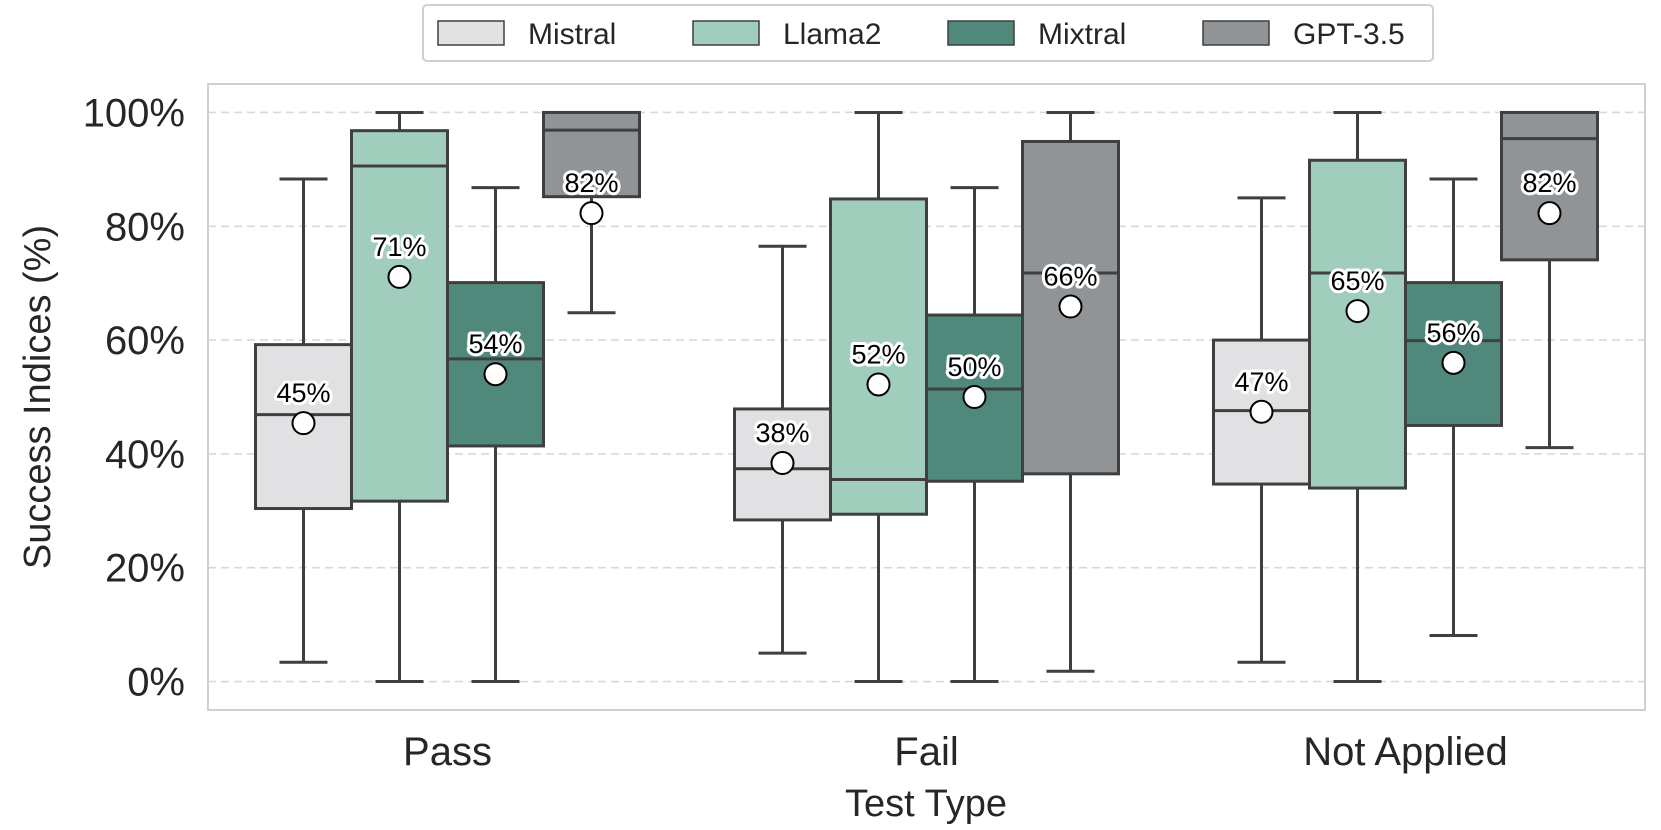 The height and width of the screenshot is (830, 1661). What do you see at coordinates (145, 569) in the screenshot?
I see `y-tick-label: 20%` at bounding box center [145, 569].